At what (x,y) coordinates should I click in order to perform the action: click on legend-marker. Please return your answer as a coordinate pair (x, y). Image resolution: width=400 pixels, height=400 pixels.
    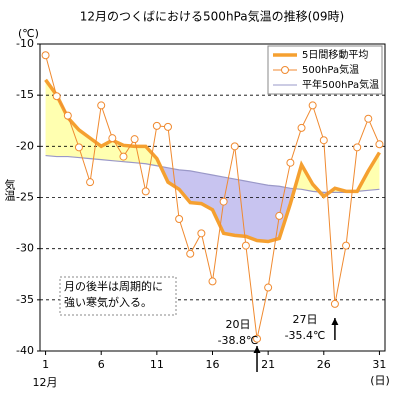
    Looking at the image, I should click on (285, 70).